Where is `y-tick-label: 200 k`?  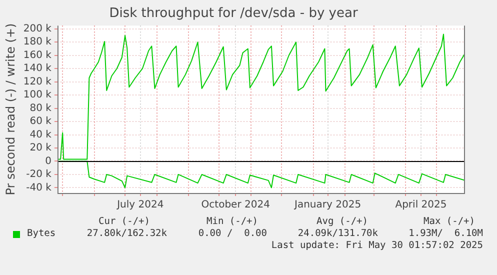
y-tick-label: 200 k is located at coordinates (37, 29).